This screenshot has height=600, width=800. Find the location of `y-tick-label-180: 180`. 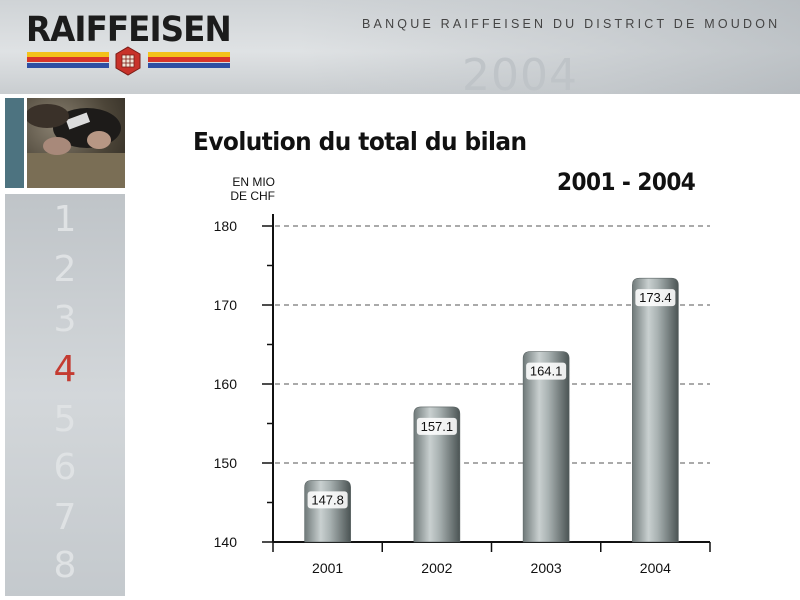

y-tick-label-180: 180 is located at coordinates (226, 226).